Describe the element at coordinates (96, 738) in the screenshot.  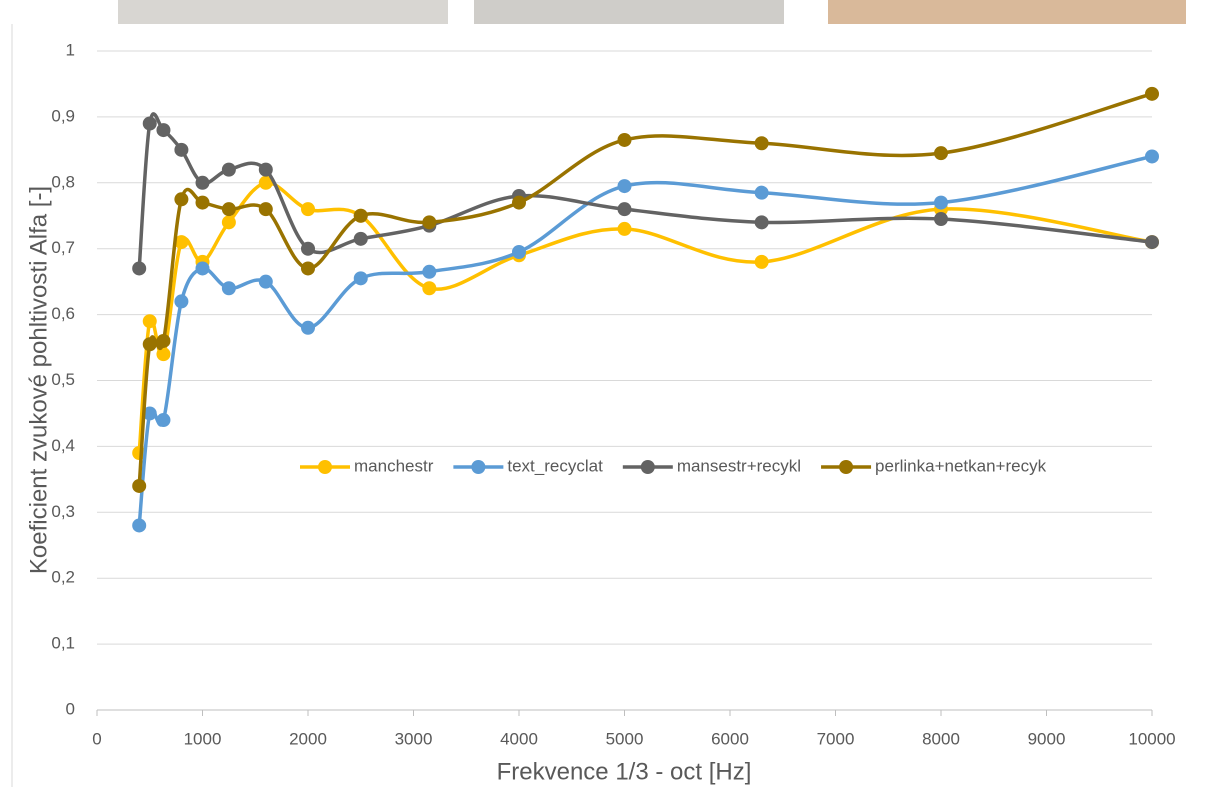
I see `x-tick-label: 0` at that location.